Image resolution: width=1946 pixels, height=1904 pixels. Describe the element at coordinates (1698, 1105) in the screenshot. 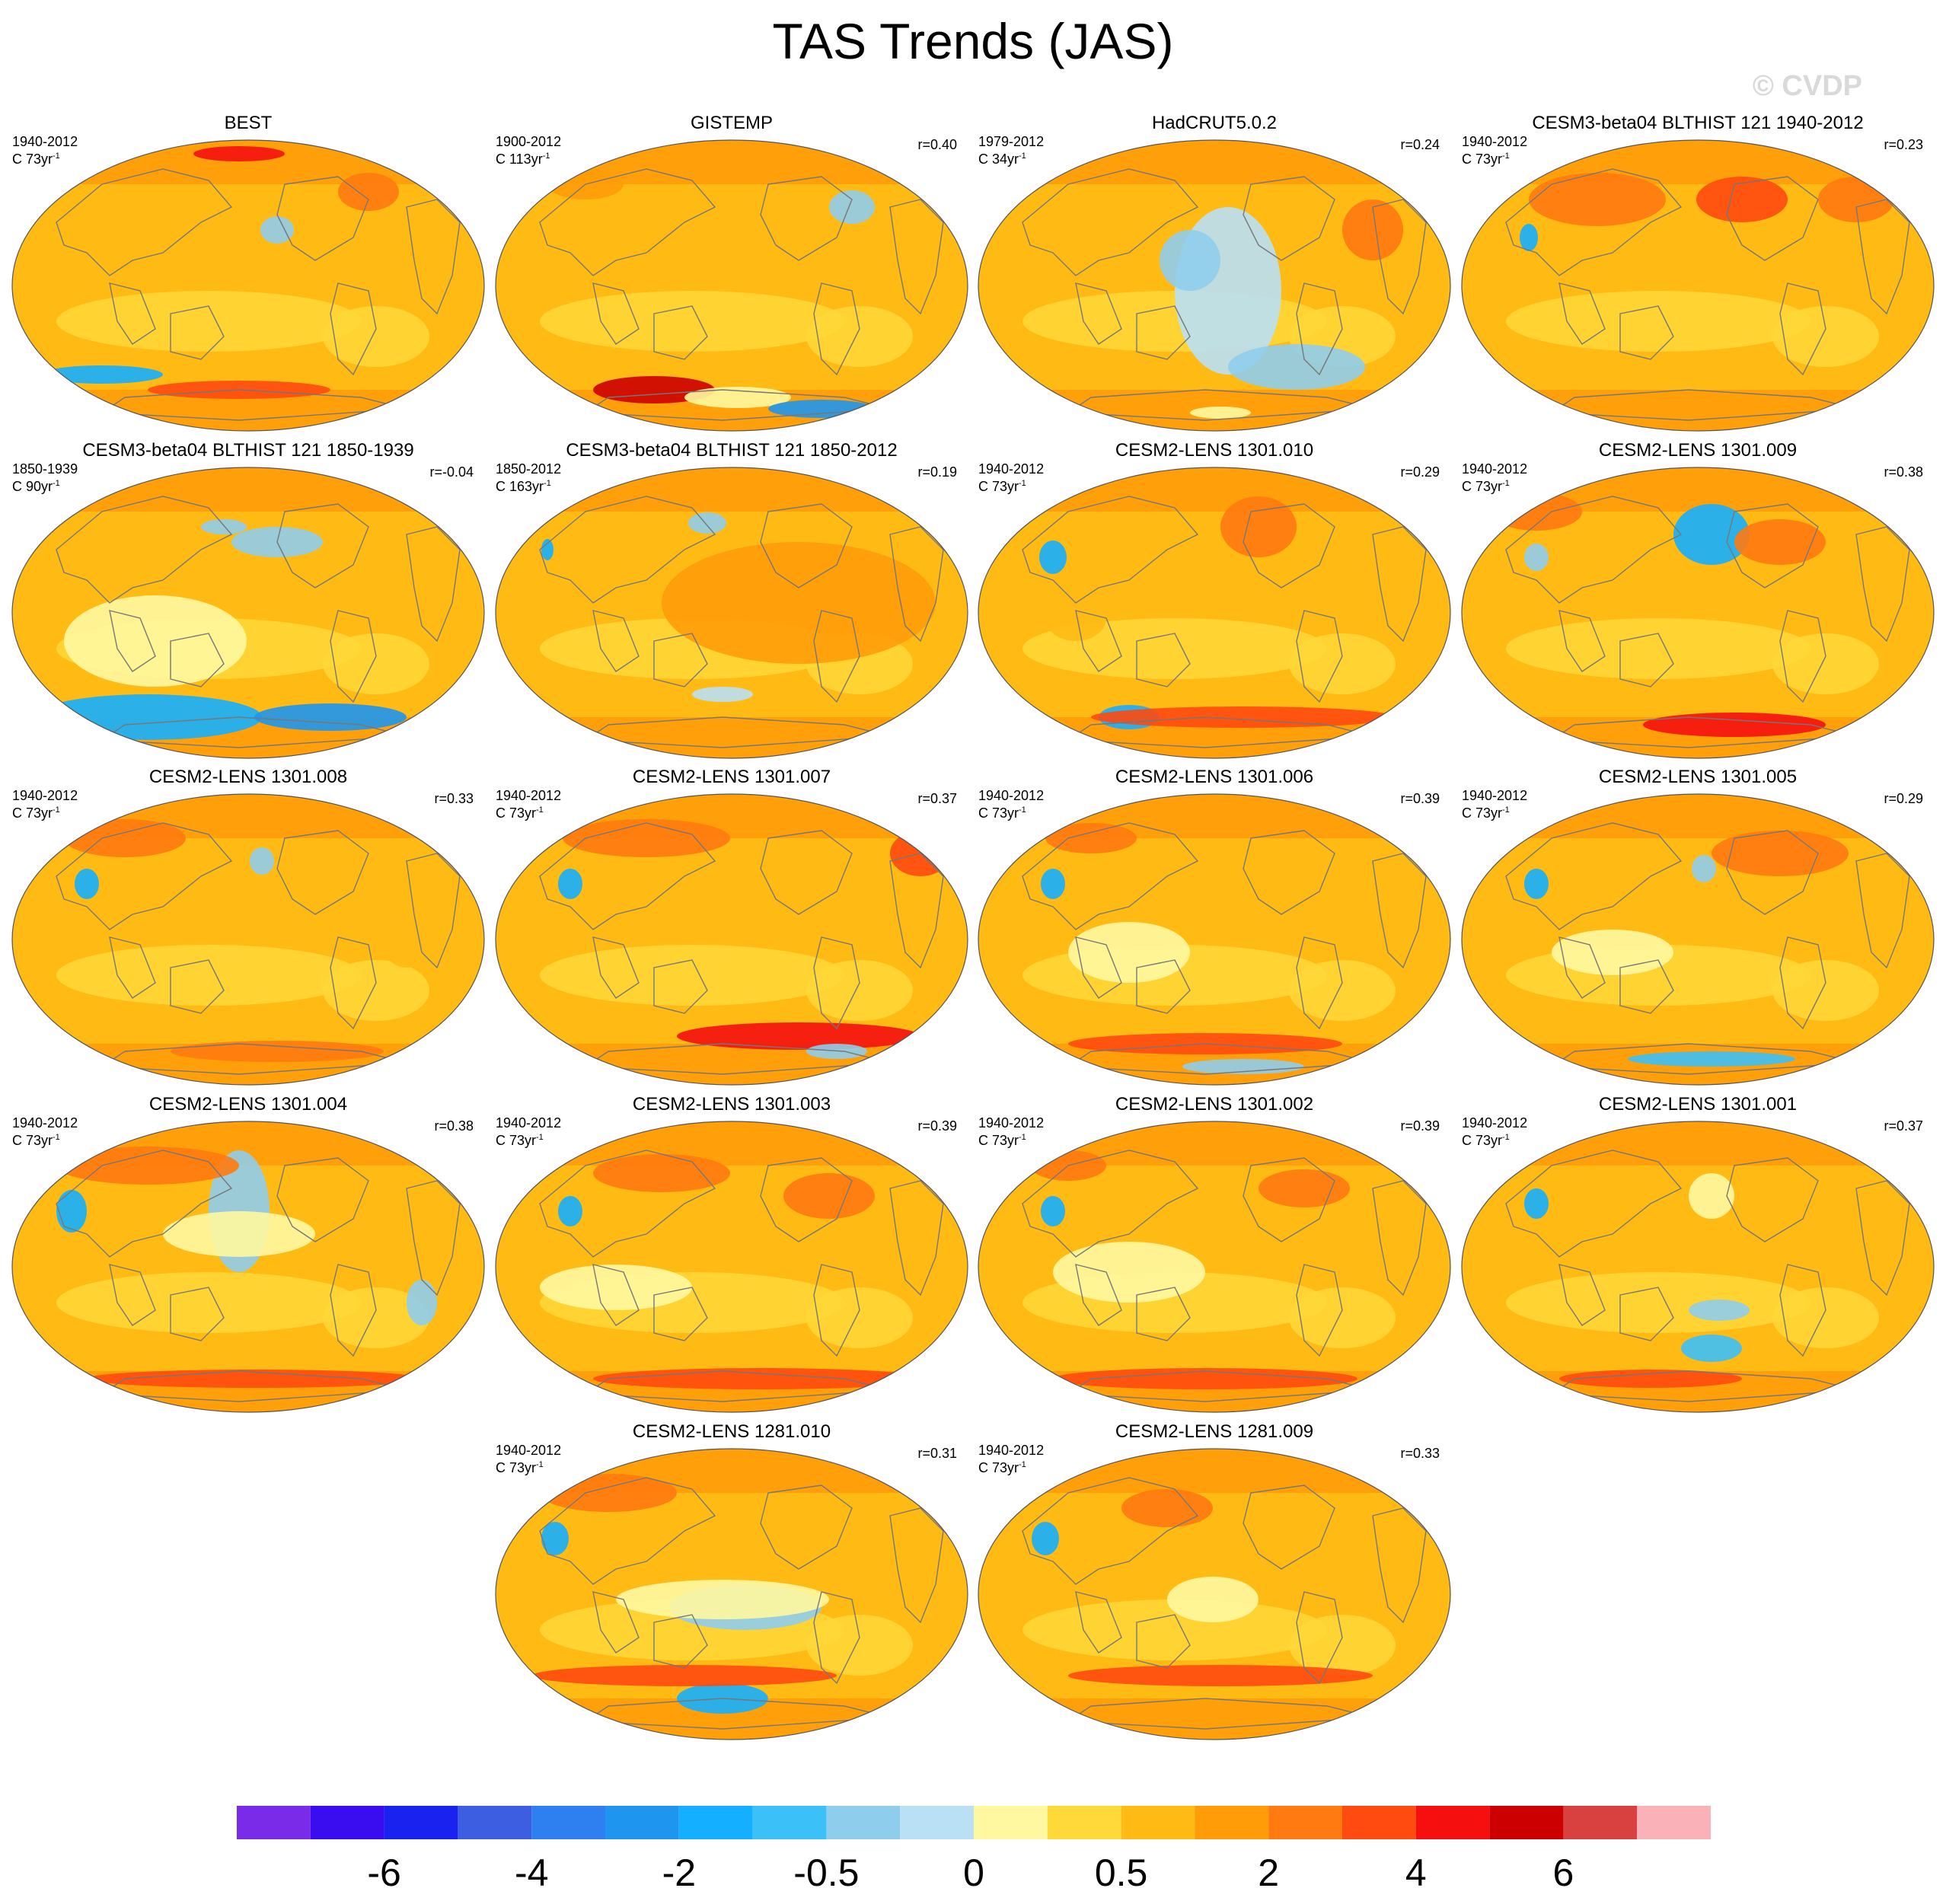

I see `panel-title: CESM2-LENS 1301.001` at that location.